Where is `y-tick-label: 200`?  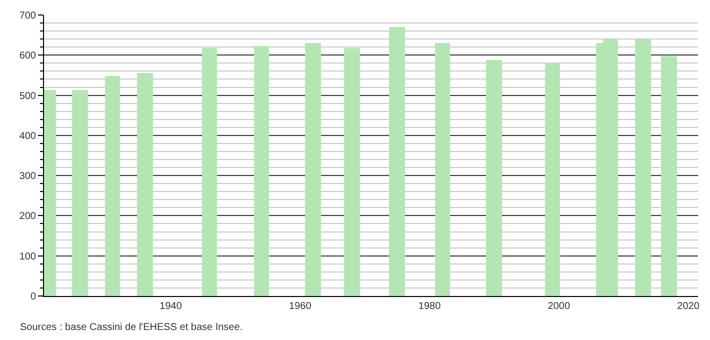 y-tick-label: 200 is located at coordinates (27, 216).